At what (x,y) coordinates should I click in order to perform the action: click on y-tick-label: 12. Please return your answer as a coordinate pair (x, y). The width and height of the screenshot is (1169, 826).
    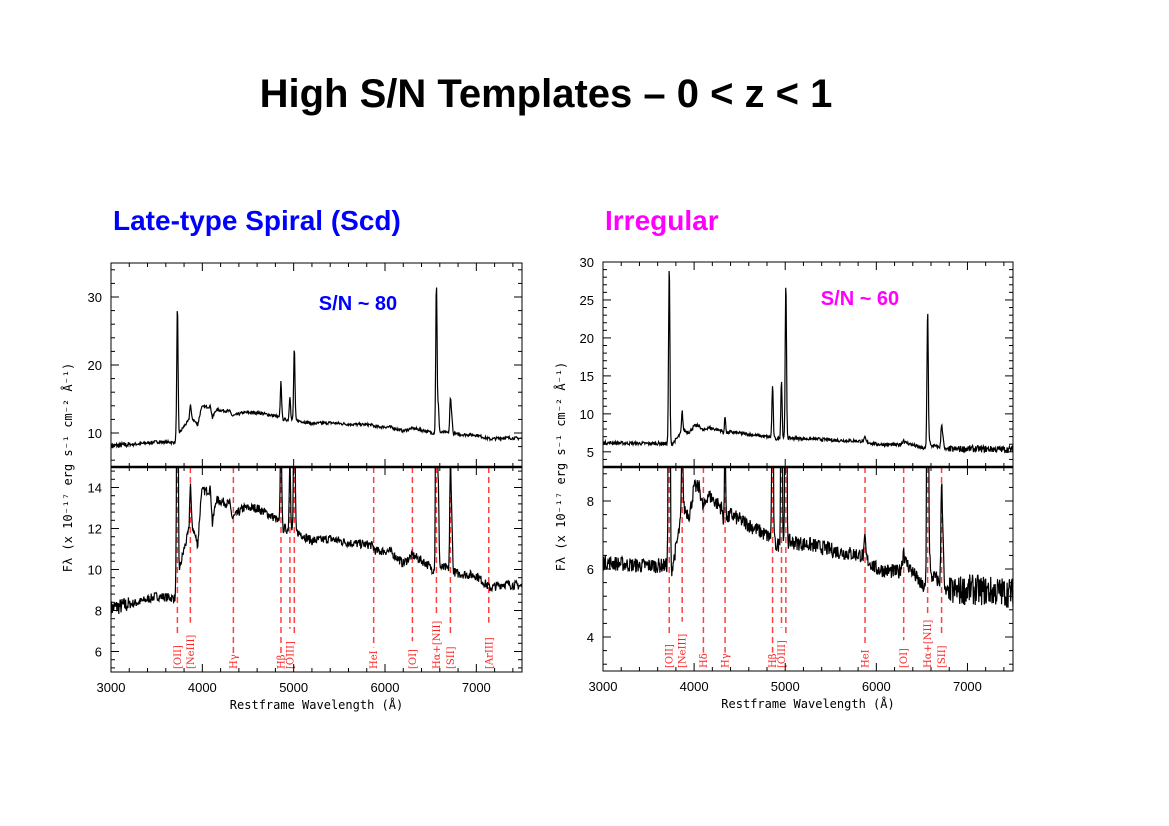
    Looking at the image, I should click on (95, 529).